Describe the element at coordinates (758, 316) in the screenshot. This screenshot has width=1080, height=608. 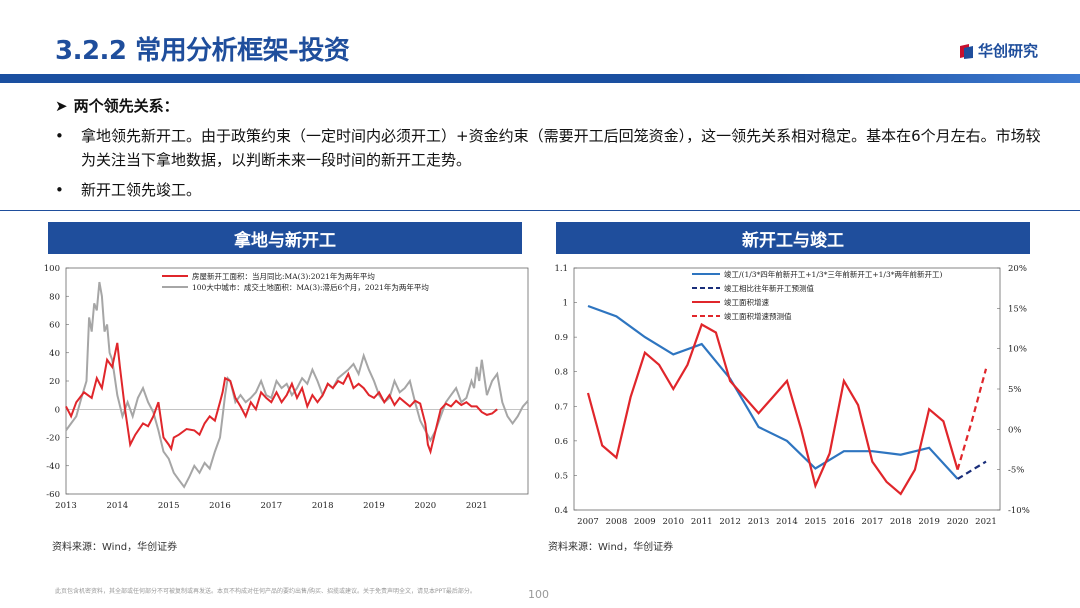
I see `legend-label: 竣工面积增速预测值` at that location.